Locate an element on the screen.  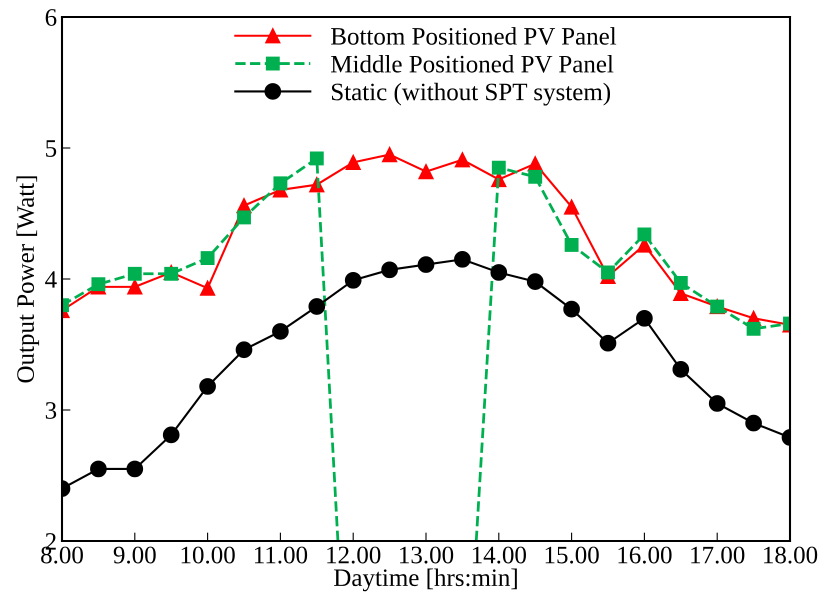
x-tick-label: 15.00 is located at coordinates (572, 555).